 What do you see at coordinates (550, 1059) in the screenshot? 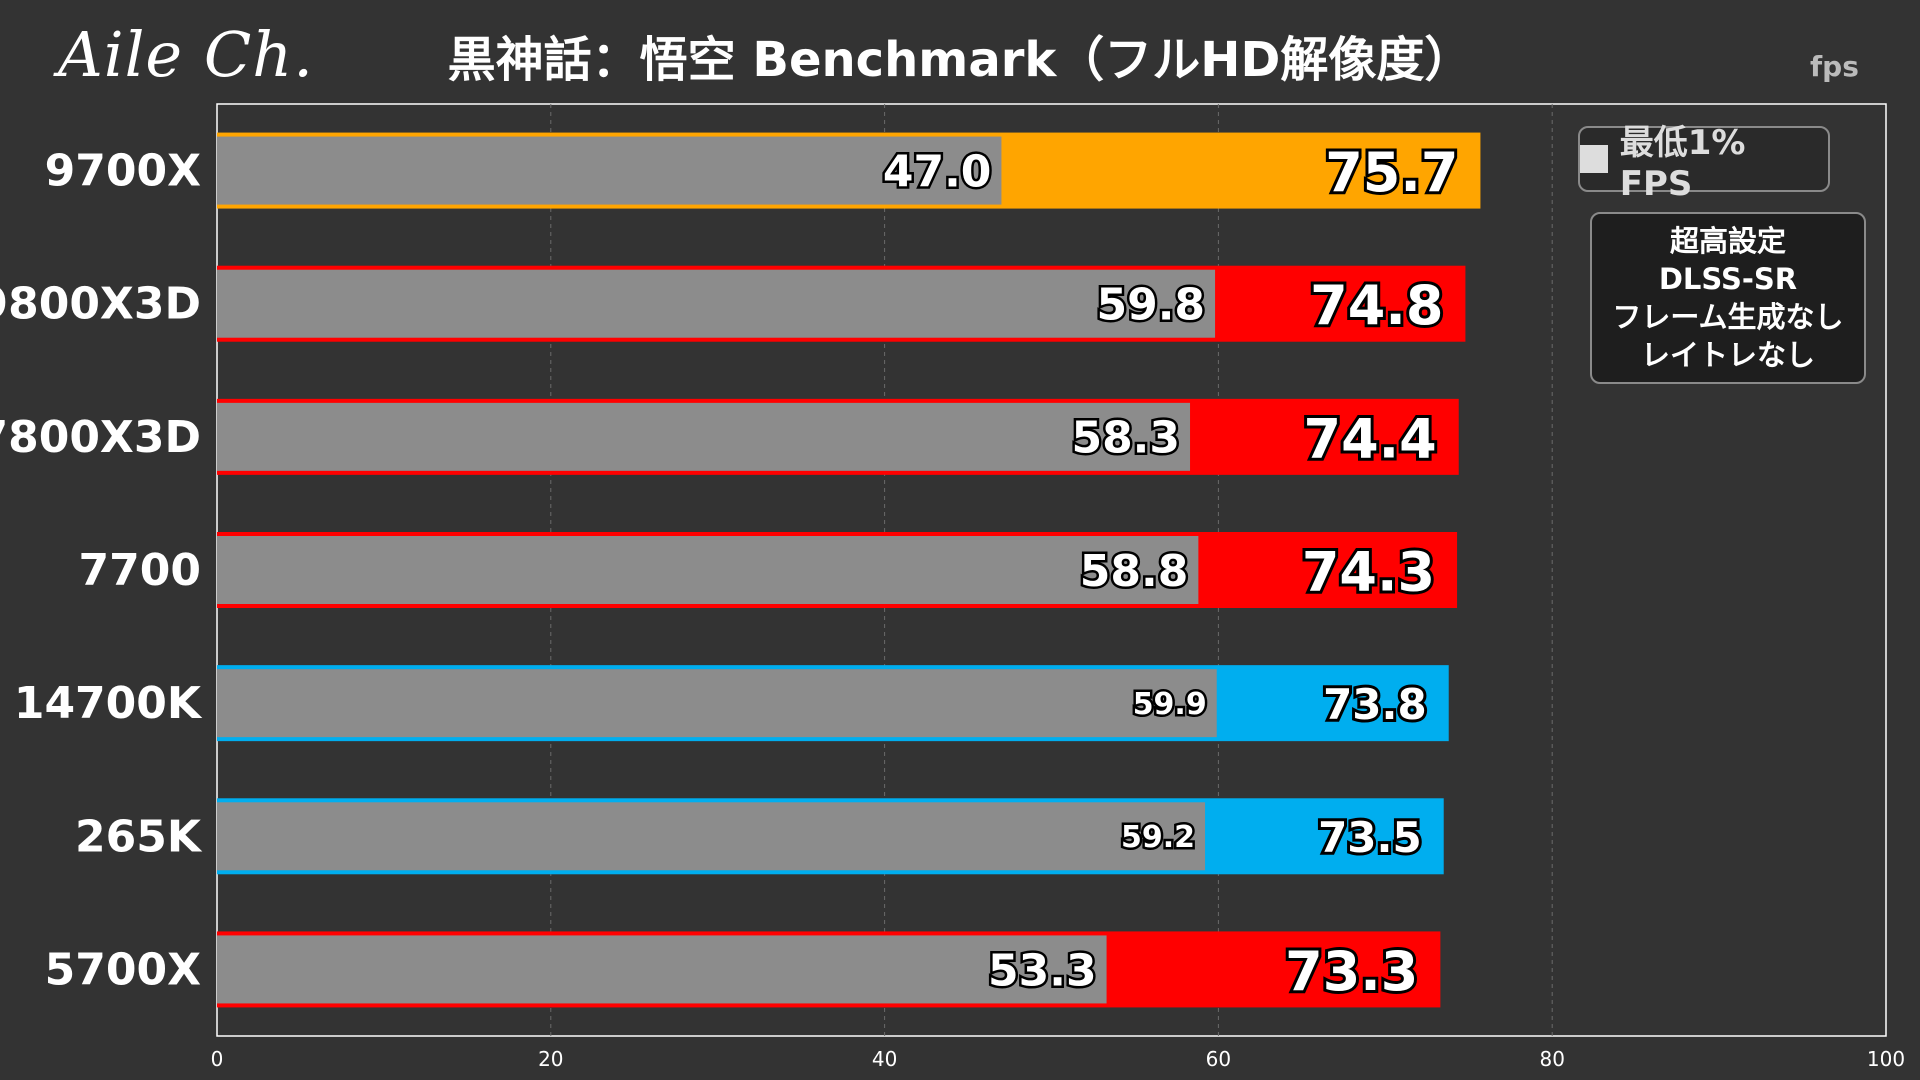
I see `x-tick-label: 20` at bounding box center [550, 1059].